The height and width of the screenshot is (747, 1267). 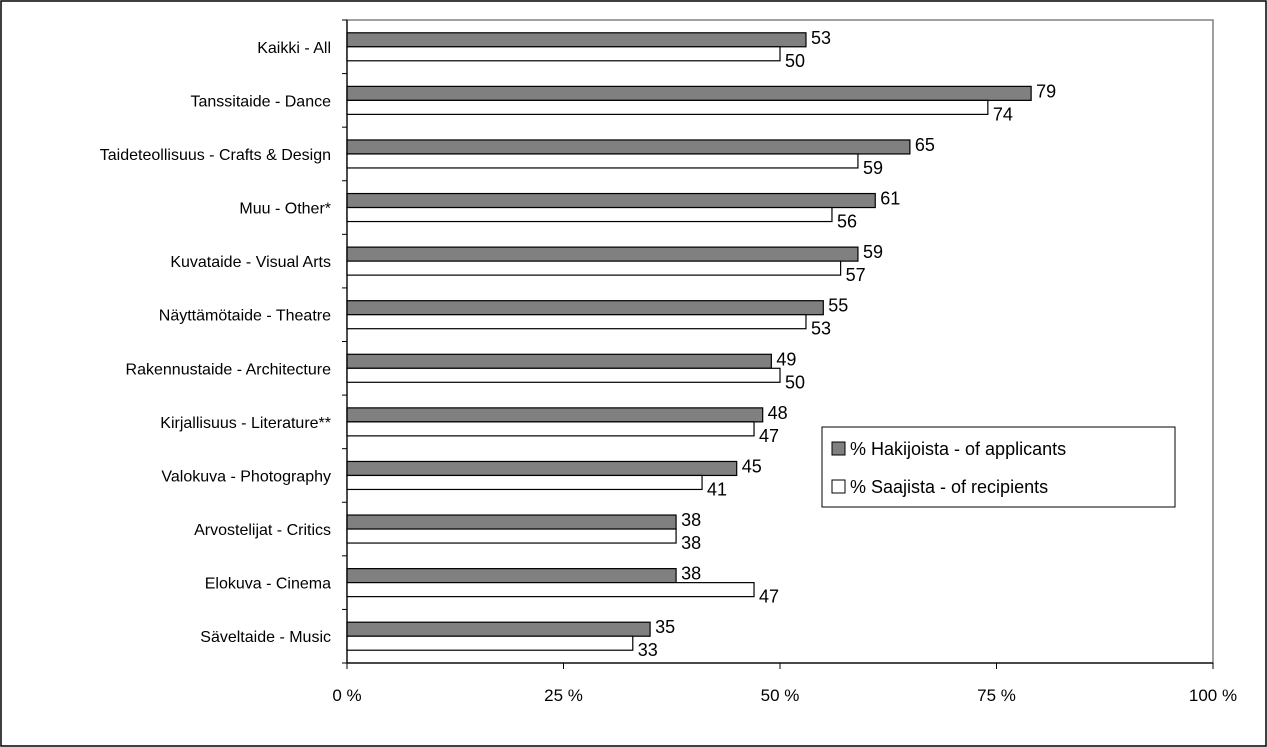 What do you see at coordinates (1046, 91) in the screenshot?
I see `data-label-applicants: 79` at bounding box center [1046, 91].